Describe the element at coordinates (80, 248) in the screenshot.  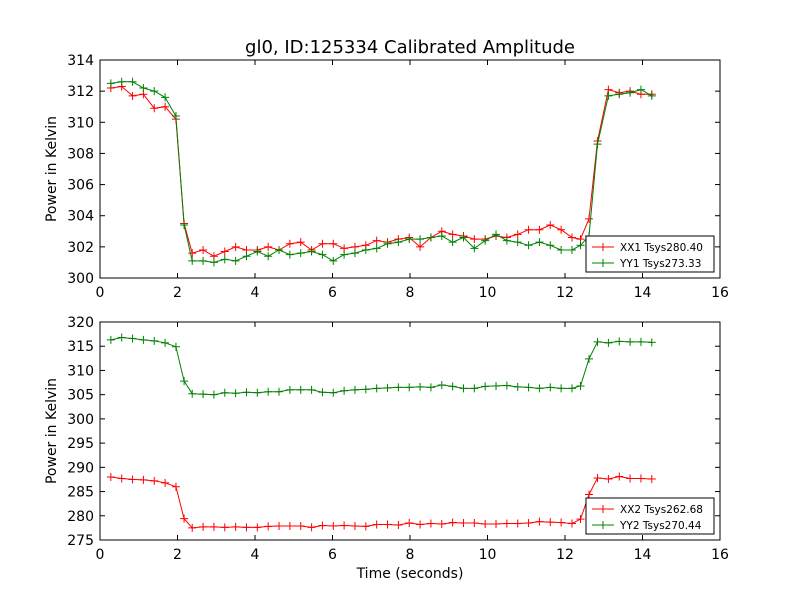
I see `top-y-tick-label: 302` at that location.